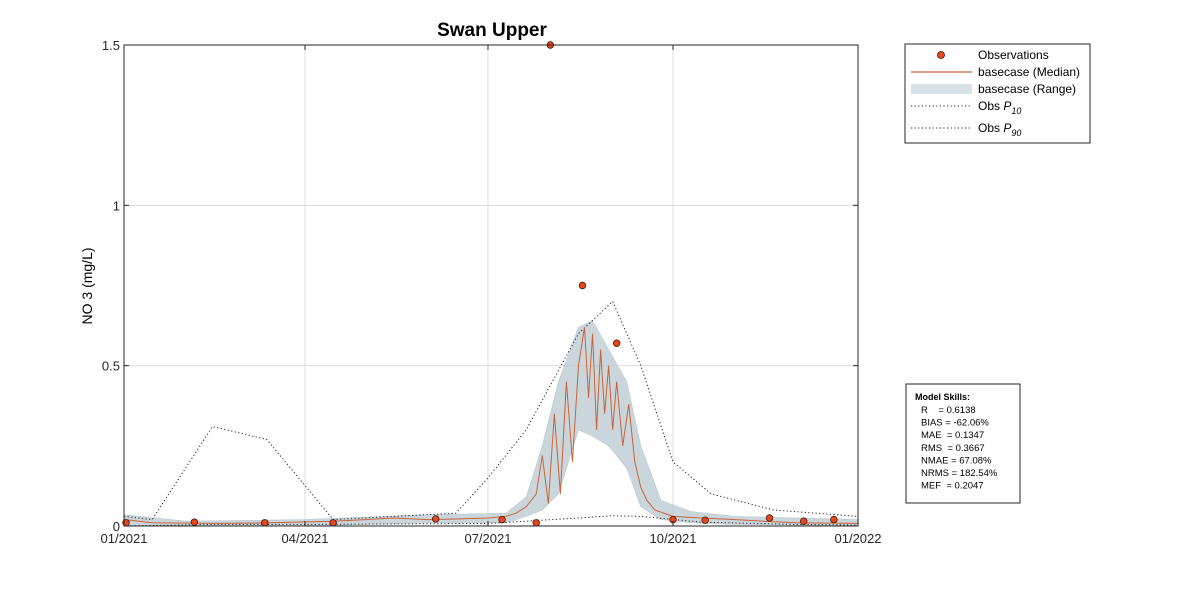 This screenshot has height=591, width=1181. What do you see at coordinates (111, 45) in the screenshot?
I see `y-tick-label: 1.5` at bounding box center [111, 45].